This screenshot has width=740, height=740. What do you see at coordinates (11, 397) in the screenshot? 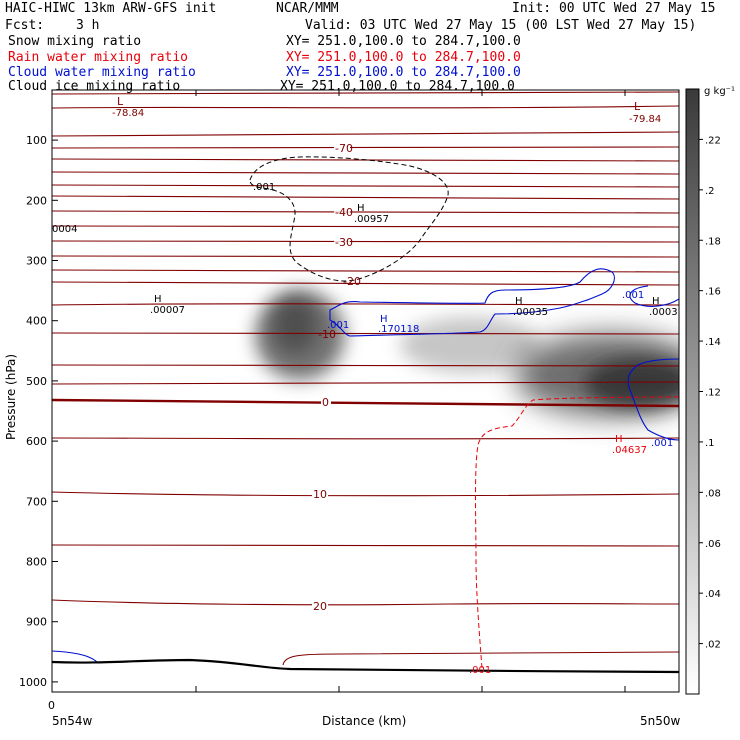
I see `y-axis-label: Pressure (hPa)` at bounding box center [11, 397].